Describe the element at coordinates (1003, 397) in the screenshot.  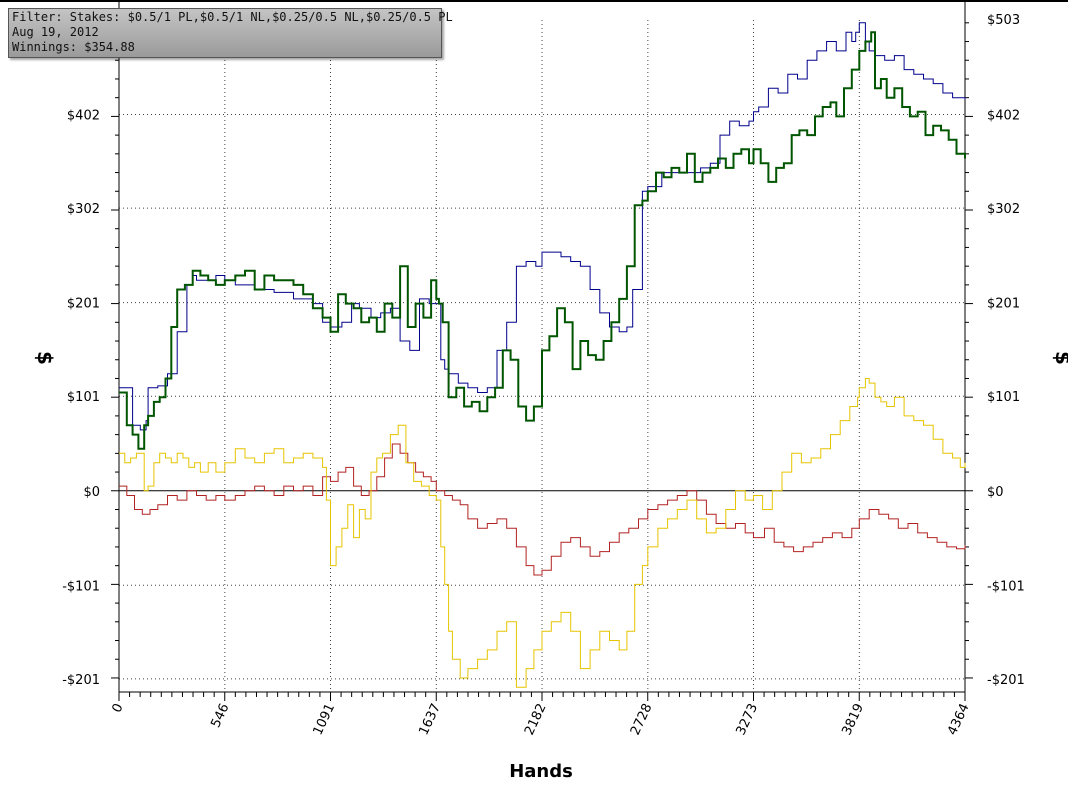
I see `y-tick-label-right: $101` at that location.